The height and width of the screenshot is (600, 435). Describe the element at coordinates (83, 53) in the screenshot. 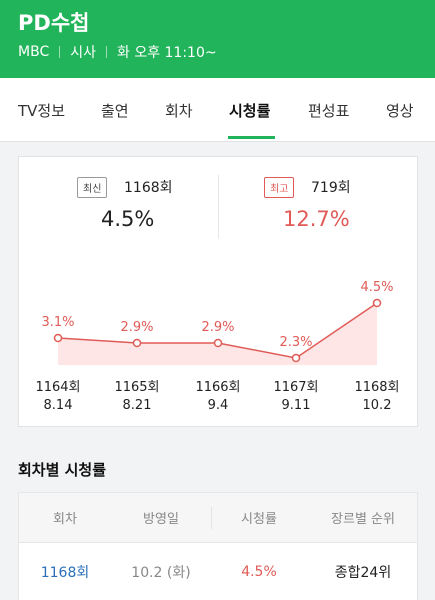

I see `genre-label: 시사` at that location.